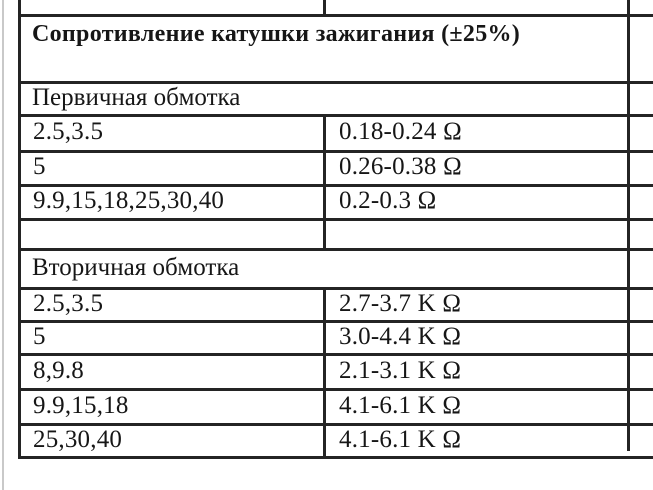  I want to click on scan-artifact-line, so click(3, 245).